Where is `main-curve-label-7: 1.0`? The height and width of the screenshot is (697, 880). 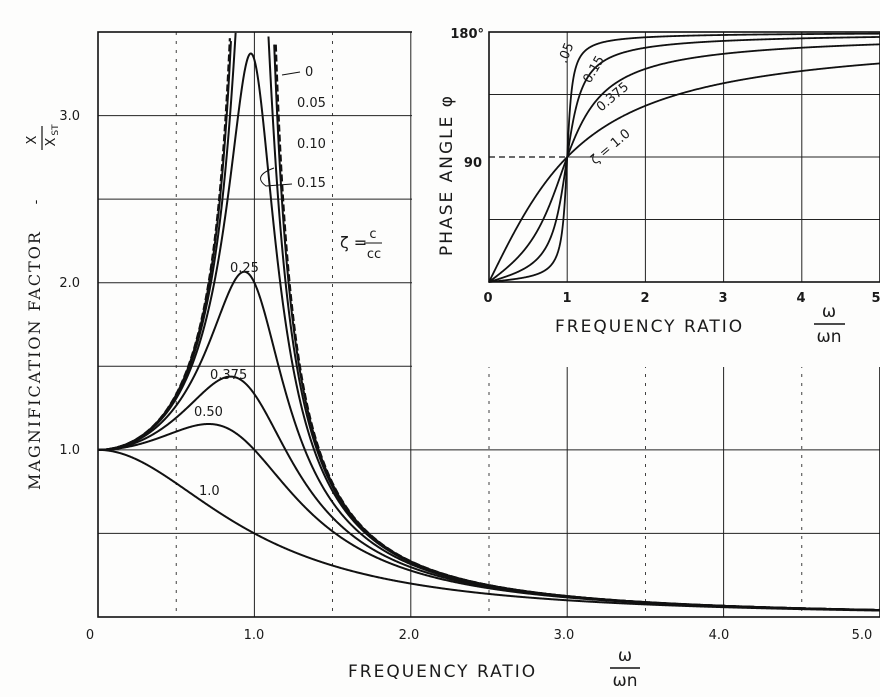
main-curve-label-7: 1.0 is located at coordinates (209, 491).